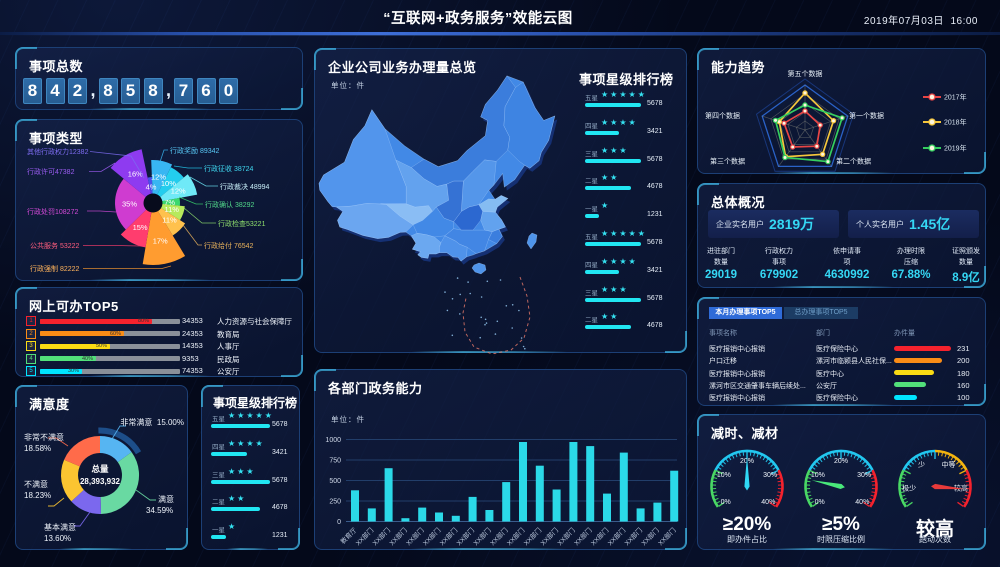 Image resolution: width=1000 pixels, height=567 pixels. Describe the element at coordinates (841, 461) in the screenshot. I see `svg-text: 20%` at that location.